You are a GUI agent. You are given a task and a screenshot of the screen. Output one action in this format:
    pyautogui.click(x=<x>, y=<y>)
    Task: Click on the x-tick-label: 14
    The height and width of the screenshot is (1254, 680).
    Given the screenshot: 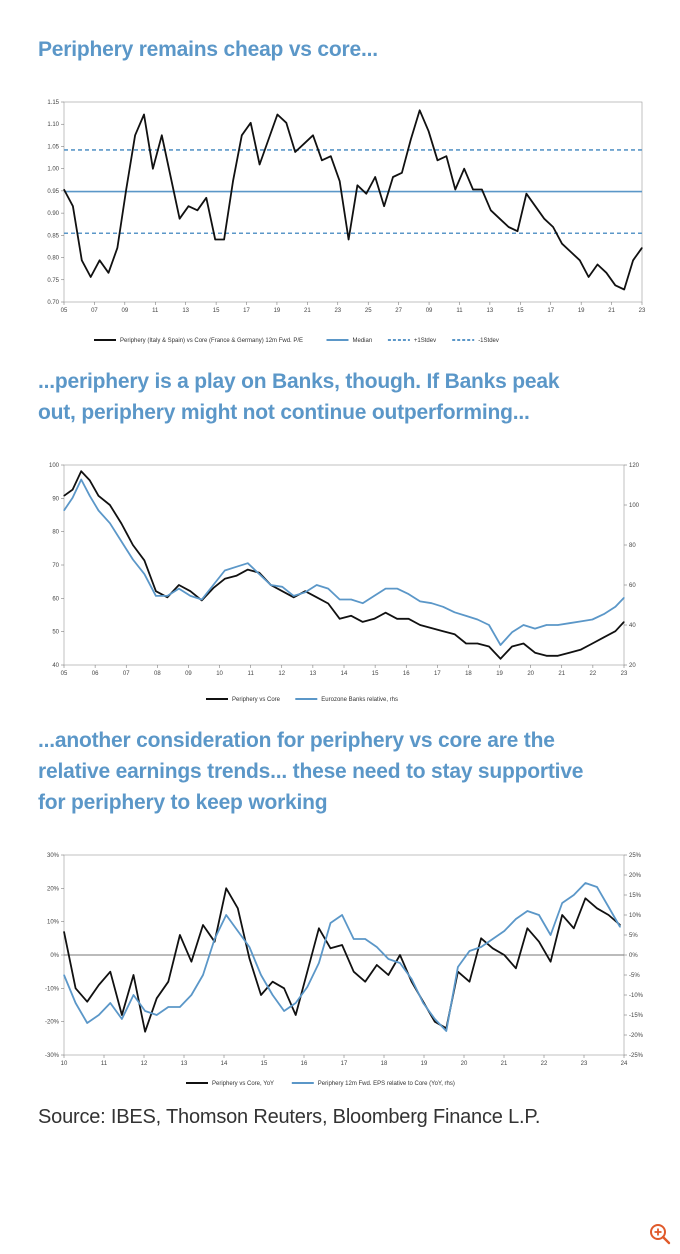 What is the action you would take?
    pyautogui.click(x=224, y=1064)
    